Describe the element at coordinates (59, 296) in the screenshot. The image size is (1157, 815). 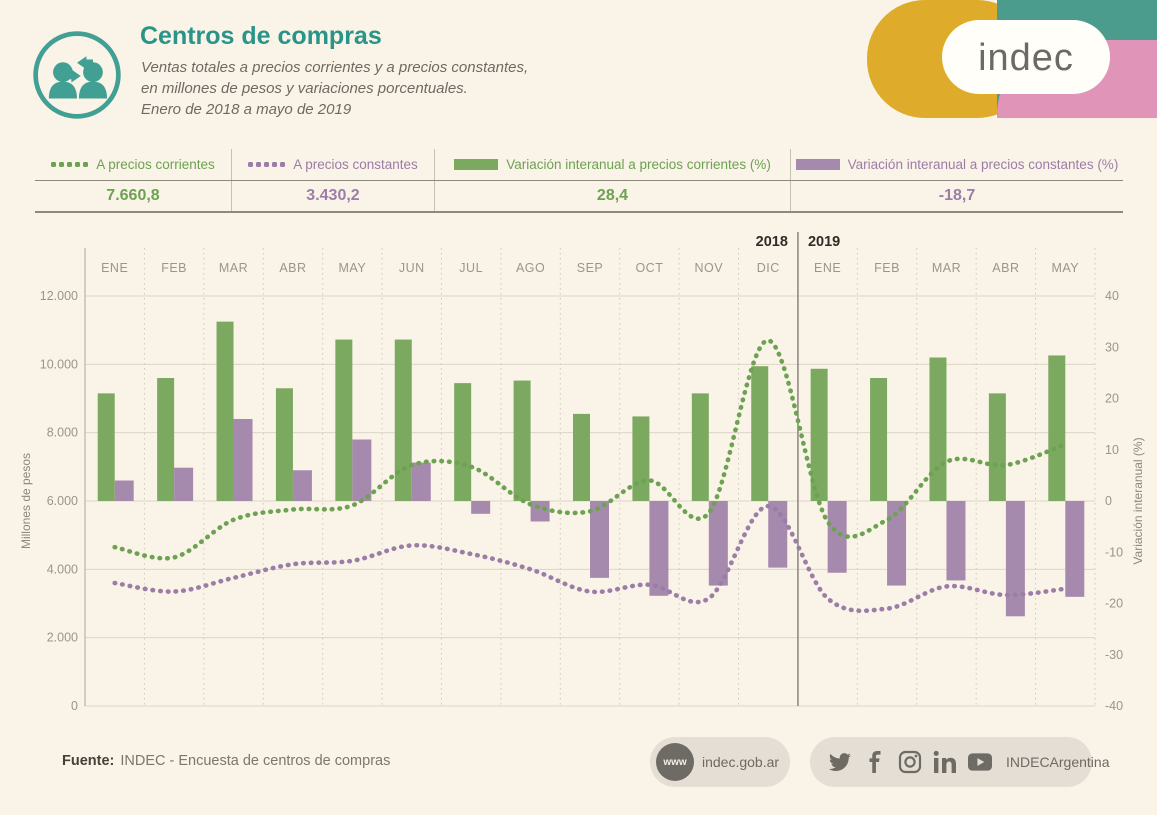
I see `left-axis-tick: 12.000` at that location.